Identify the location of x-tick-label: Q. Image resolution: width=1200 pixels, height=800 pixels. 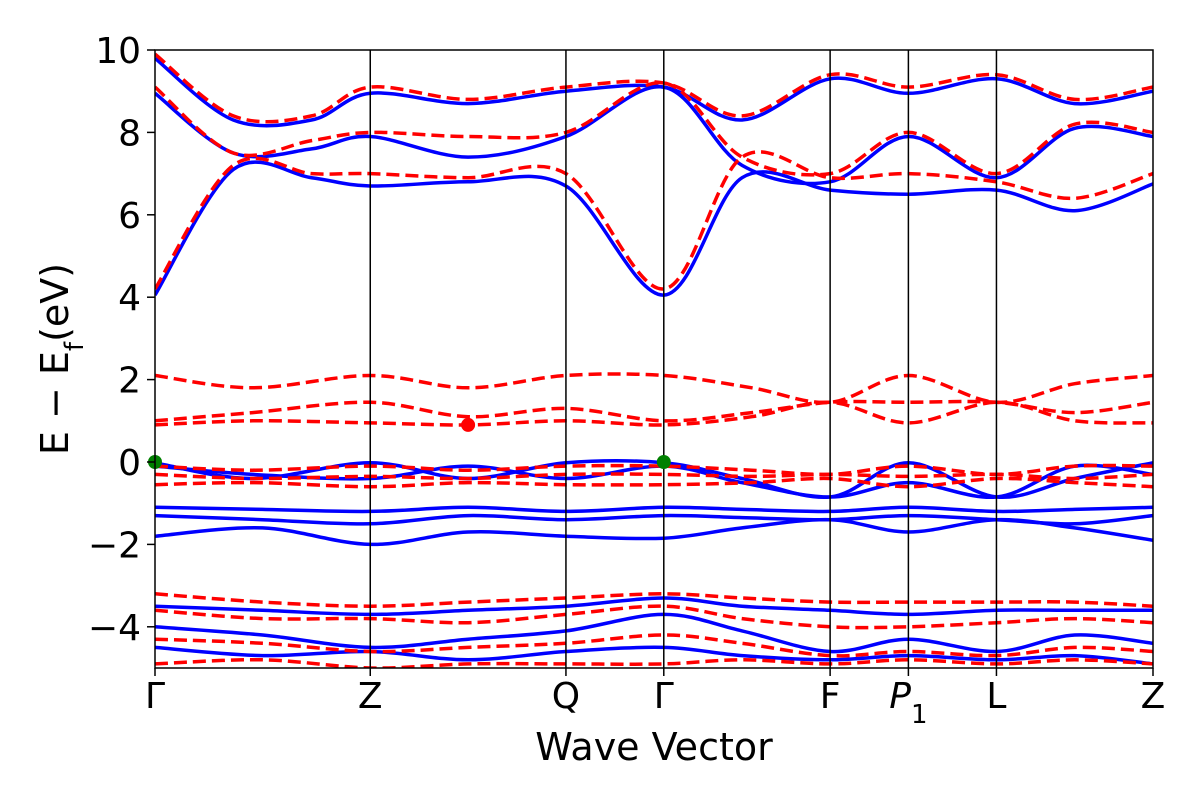
(566, 696).